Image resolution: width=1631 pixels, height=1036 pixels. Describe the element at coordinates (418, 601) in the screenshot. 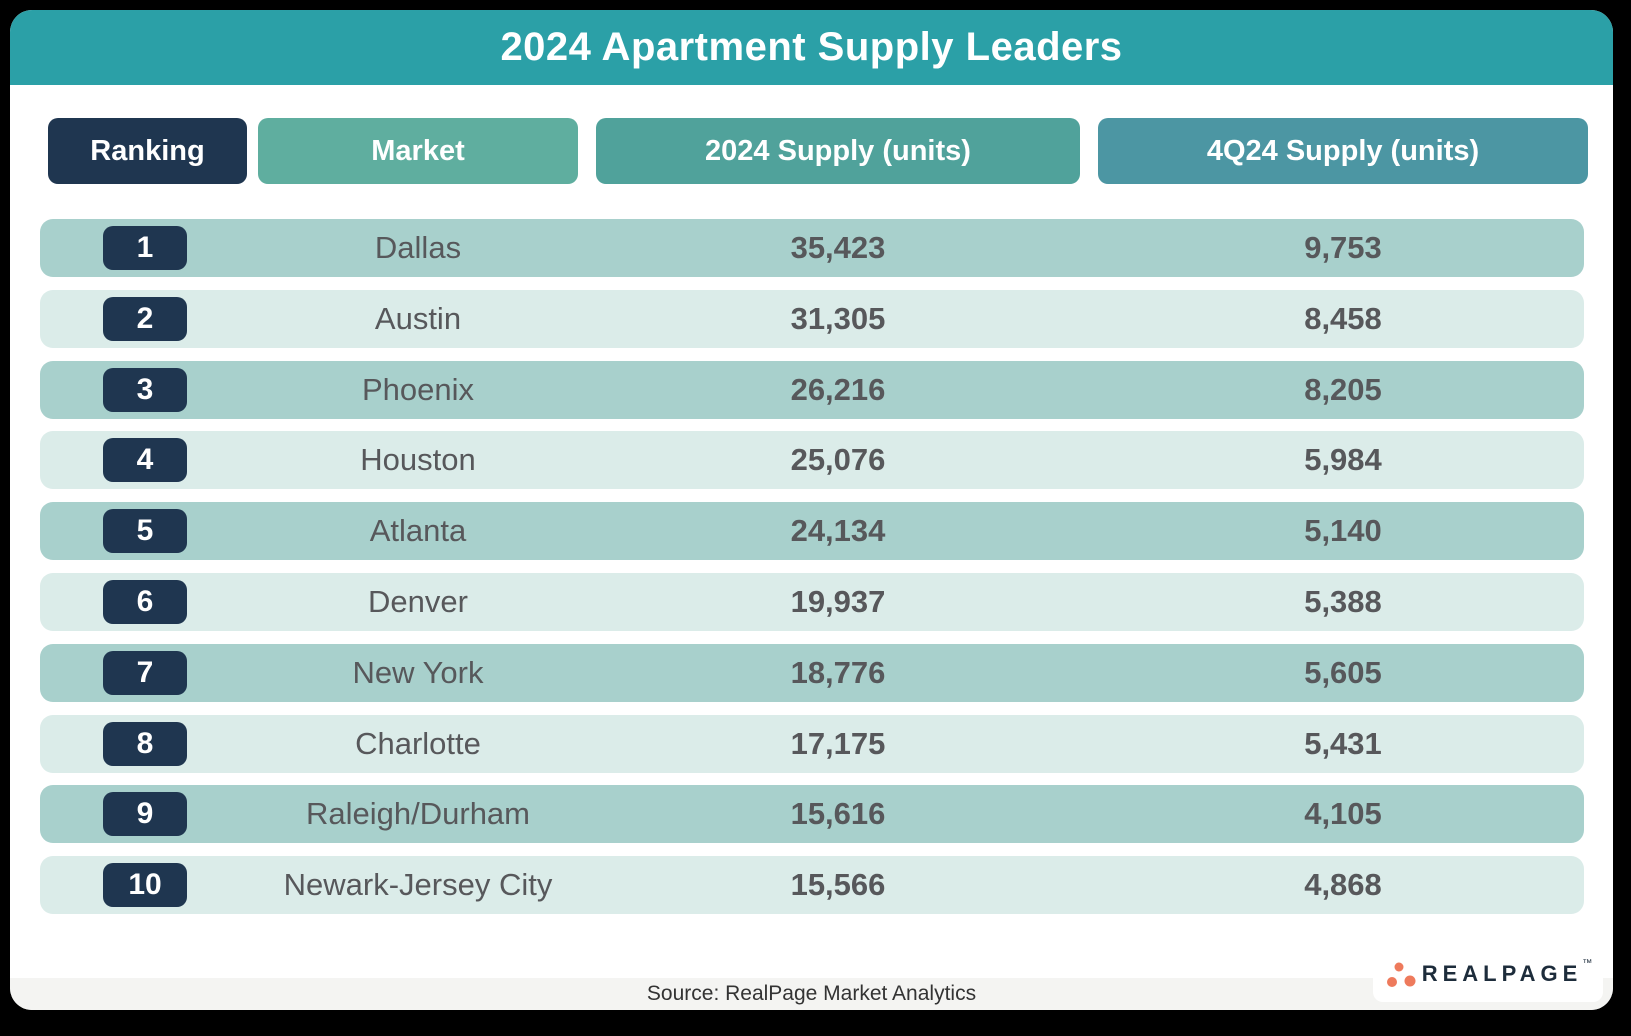

I see `market-name: Denver` at that location.